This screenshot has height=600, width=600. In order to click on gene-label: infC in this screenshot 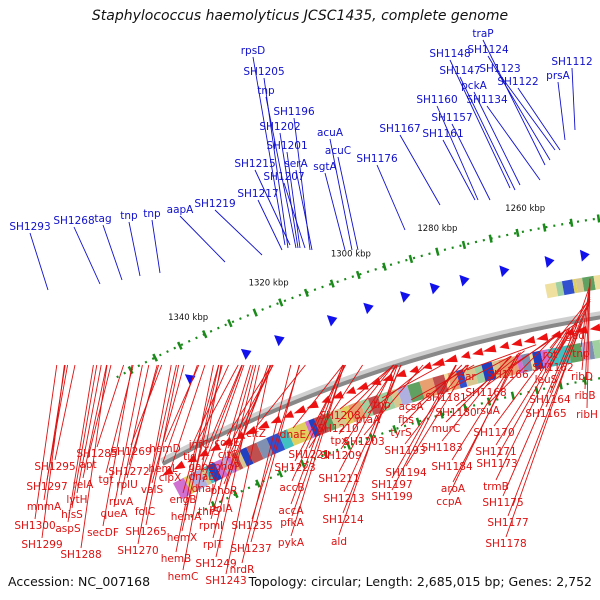, I will do `click(199, 445)`.